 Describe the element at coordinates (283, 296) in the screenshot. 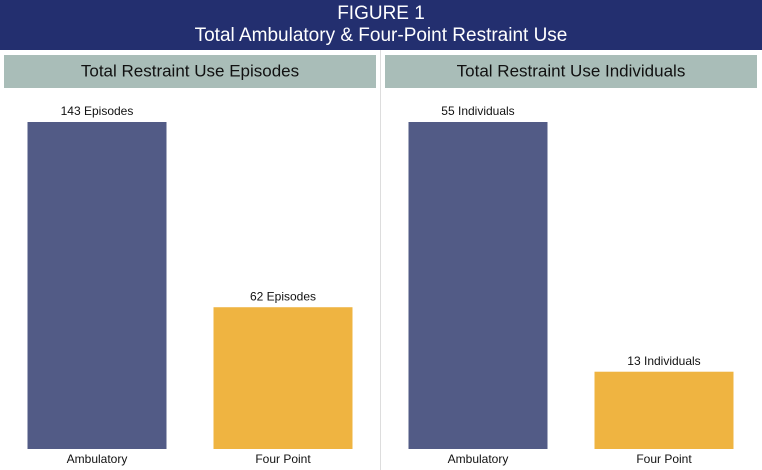

I see `value-label: 62 Episodes` at that location.